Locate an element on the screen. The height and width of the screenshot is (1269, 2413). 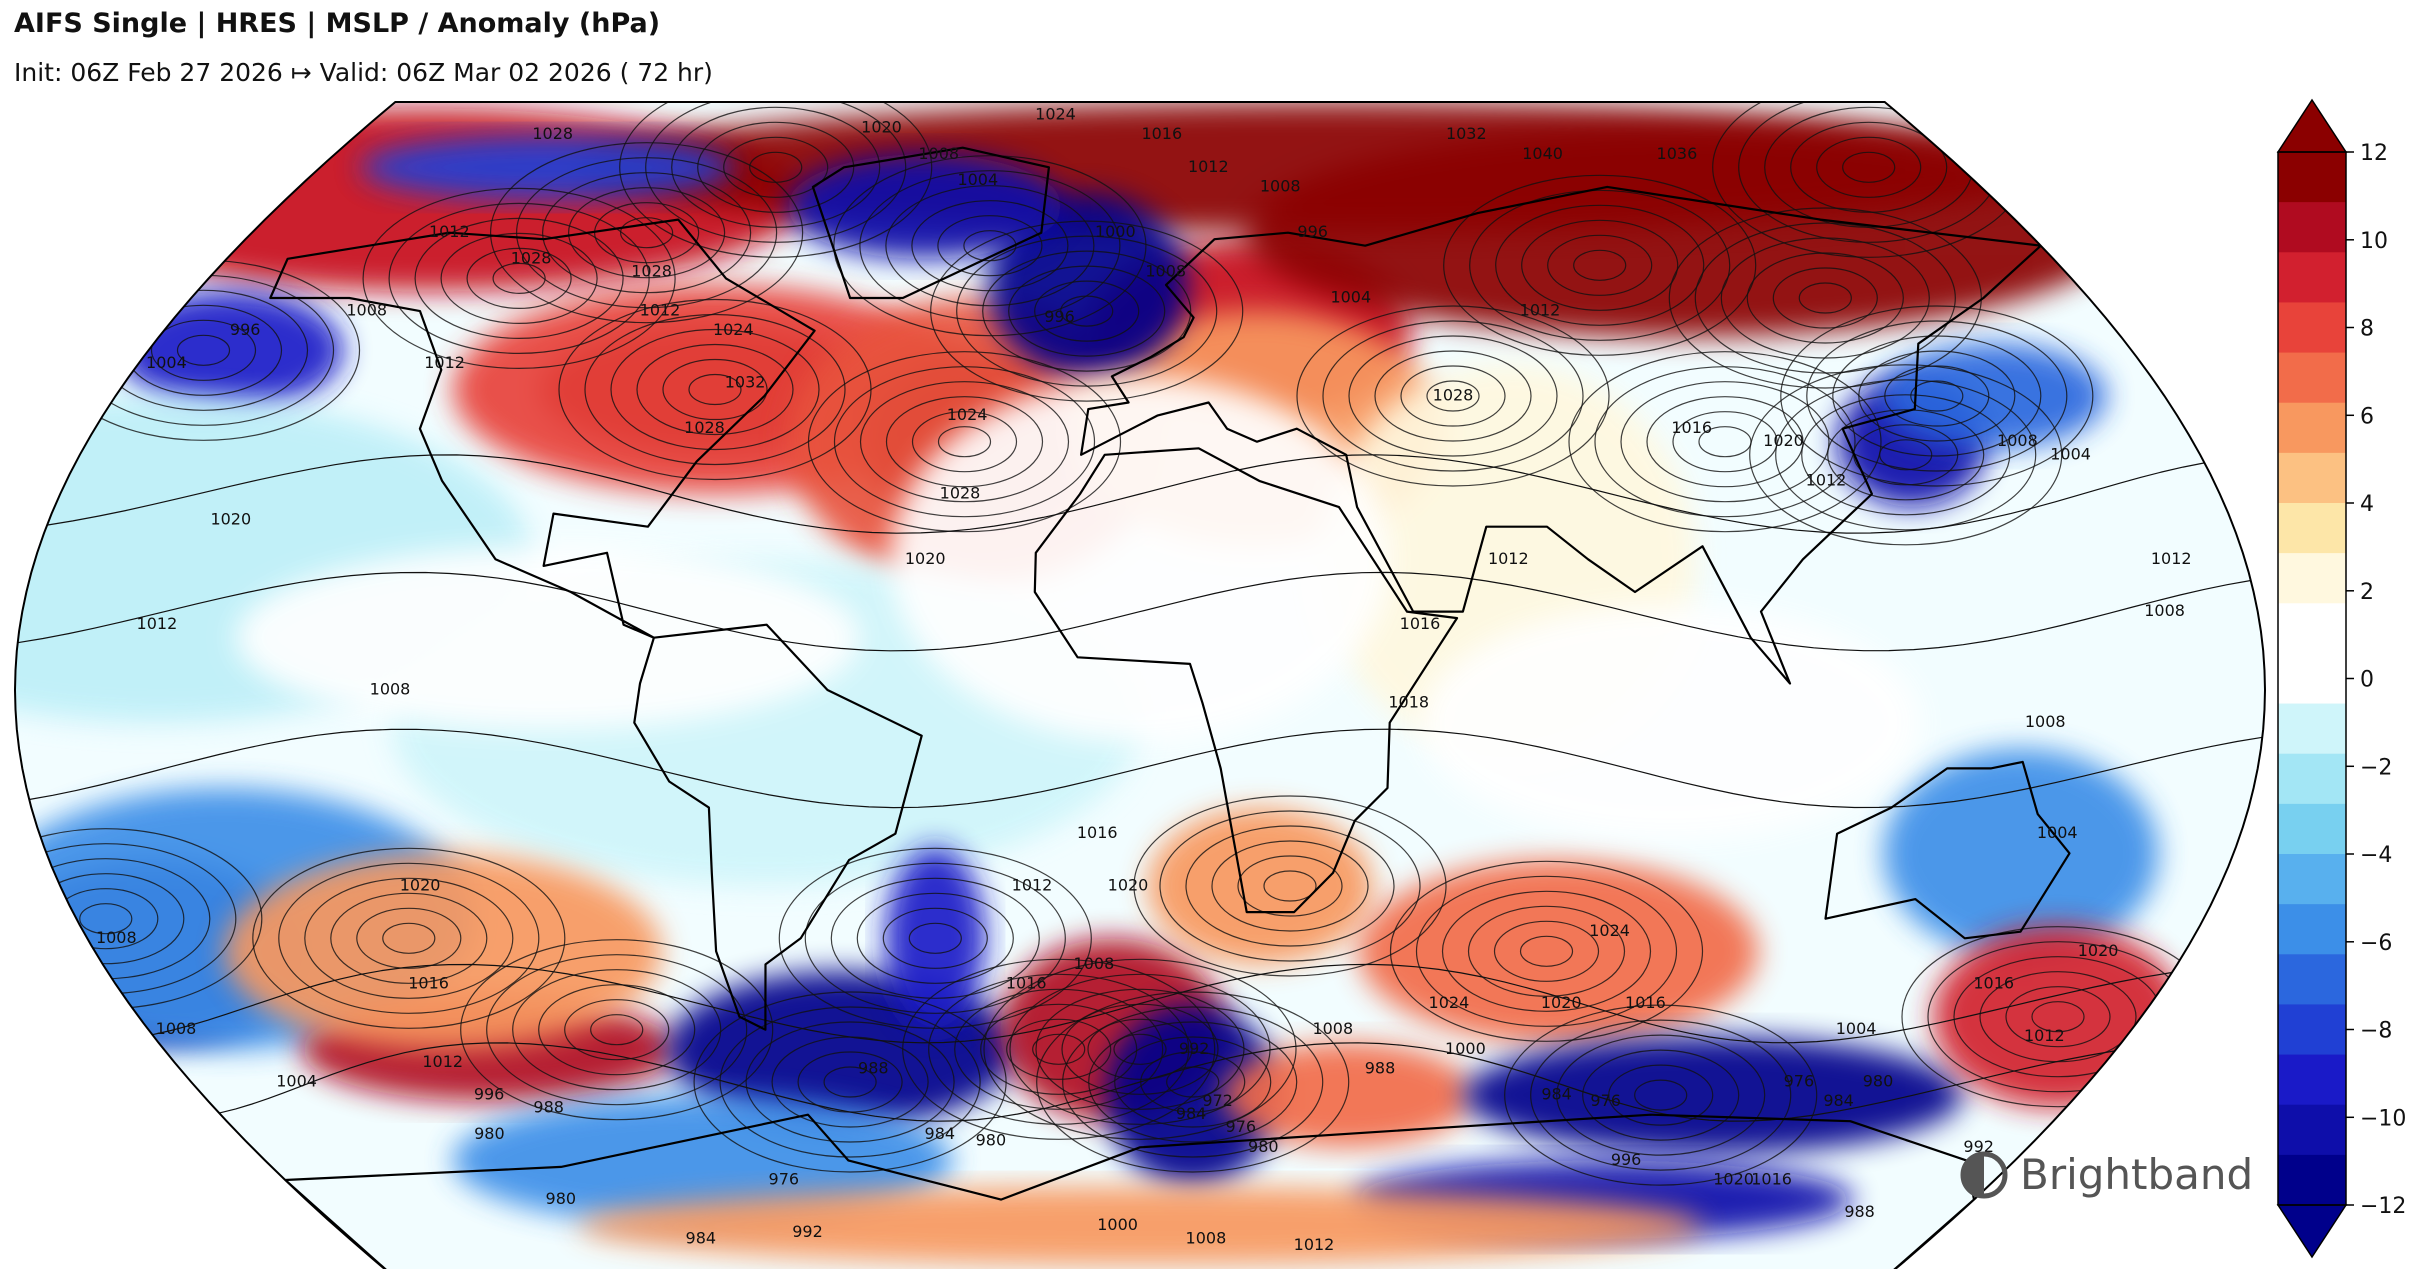
colorbar-tick-label: −4 is located at coordinates (2376, 855).